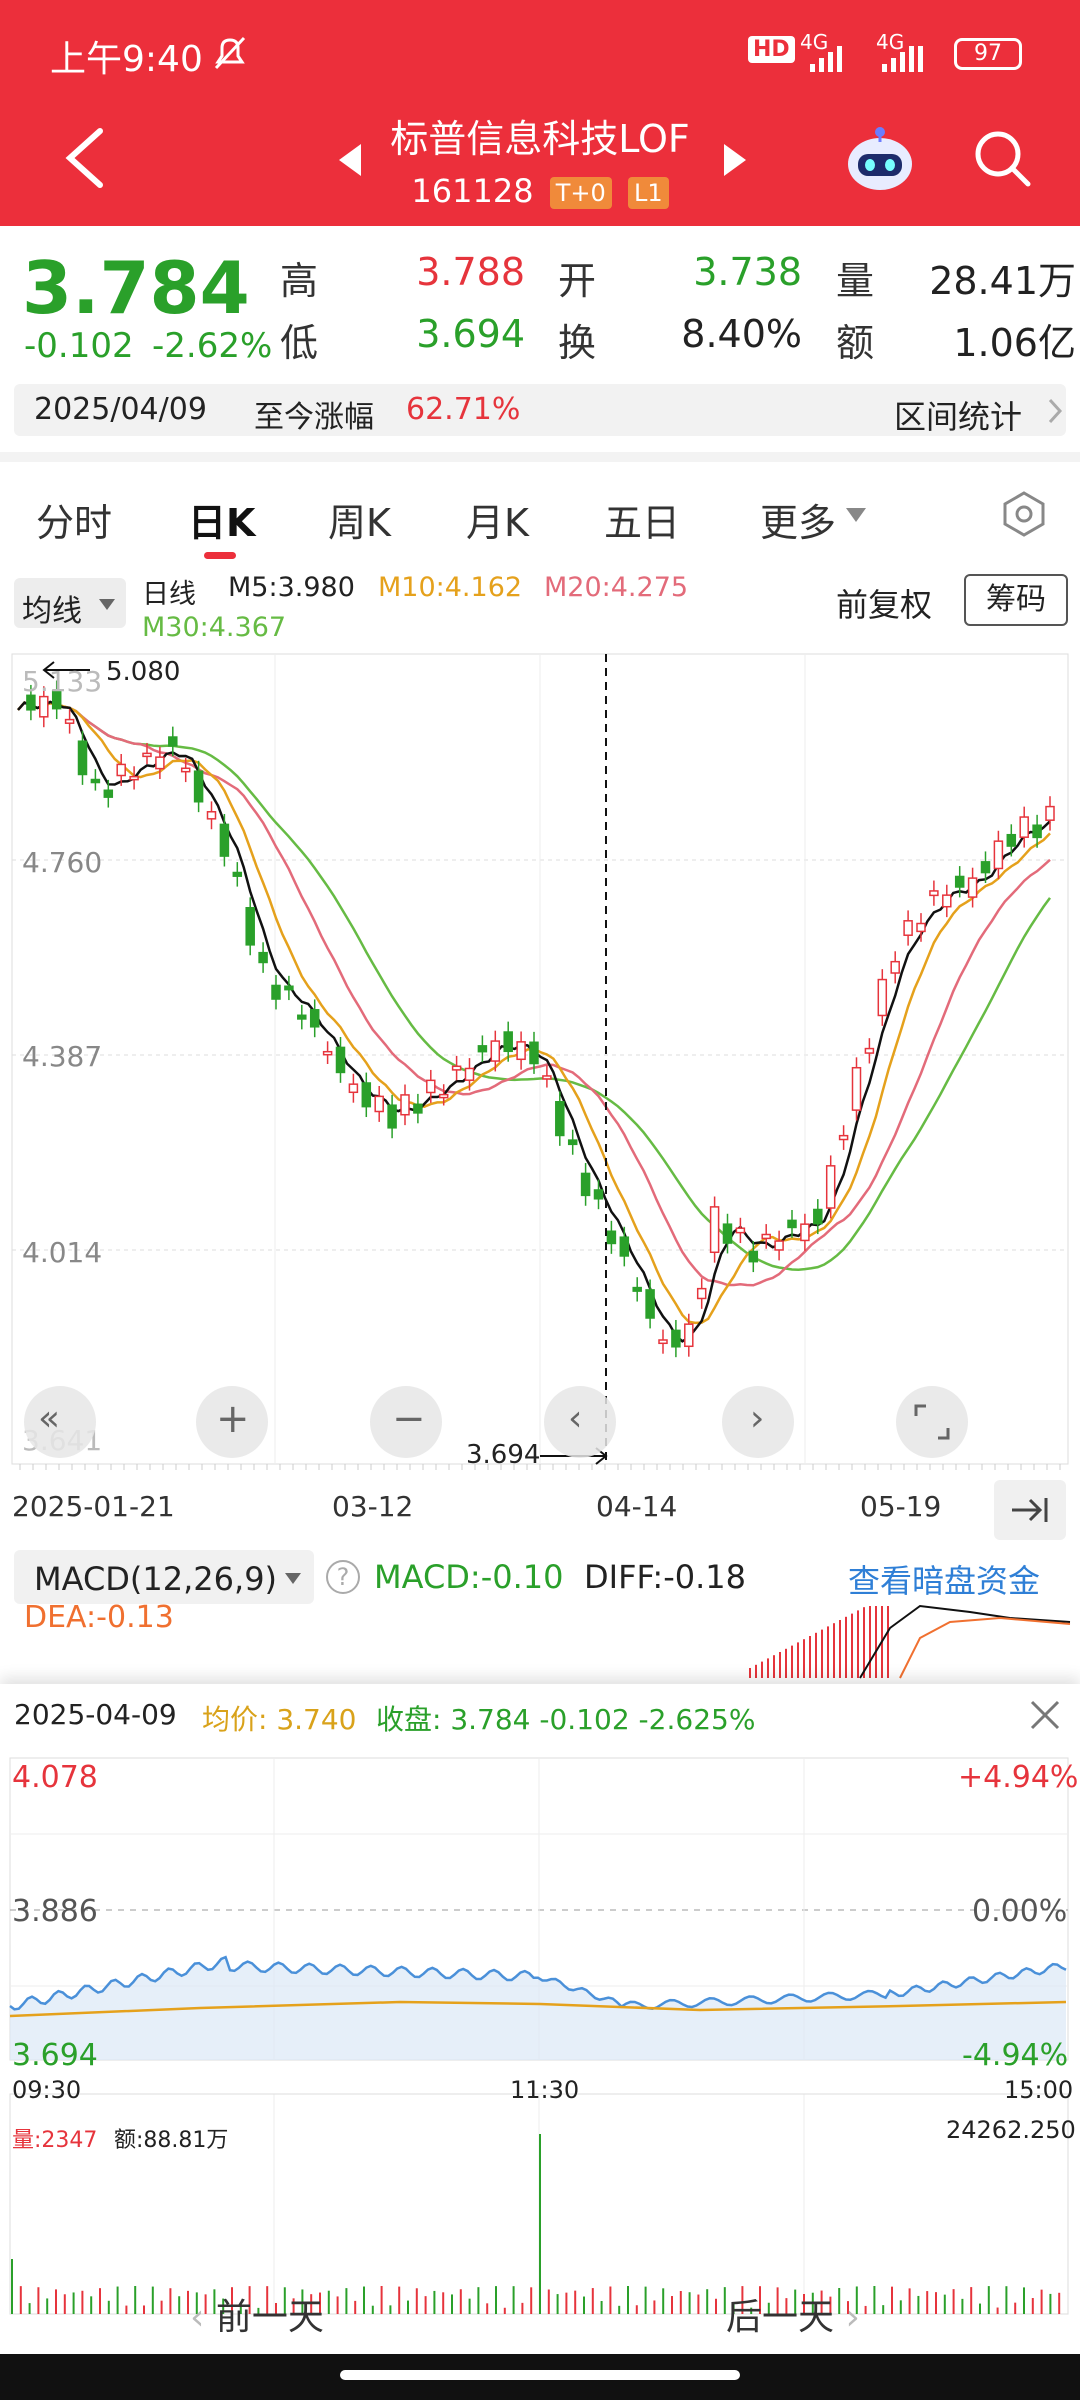 The height and width of the screenshot is (2400, 1080). Describe the element at coordinates (884, 605) in the screenshot. I see `adjust-toggle: 前复权` at that location.